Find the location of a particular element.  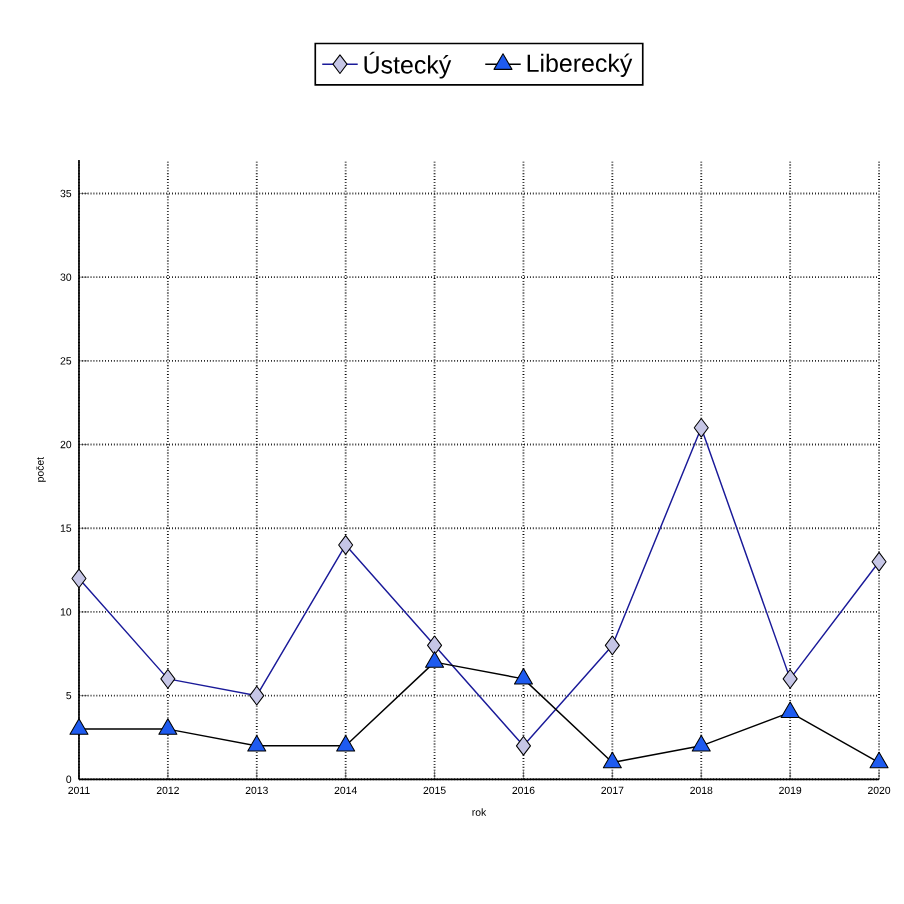

legend-label: Ústecký is located at coordinates (408, 65).